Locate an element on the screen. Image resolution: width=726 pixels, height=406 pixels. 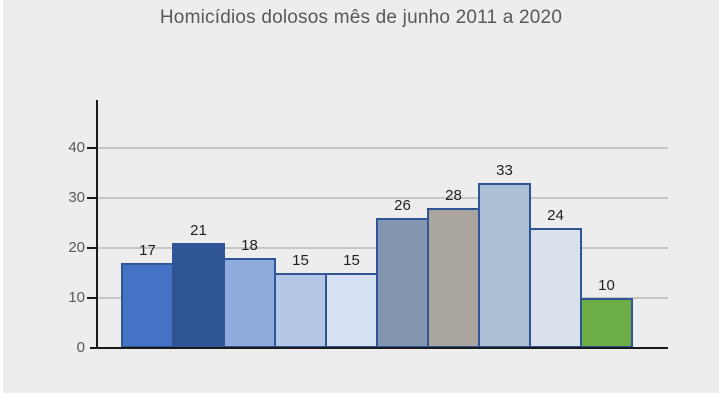
bar-value-label: 10 is located at coordinates (606, 285).